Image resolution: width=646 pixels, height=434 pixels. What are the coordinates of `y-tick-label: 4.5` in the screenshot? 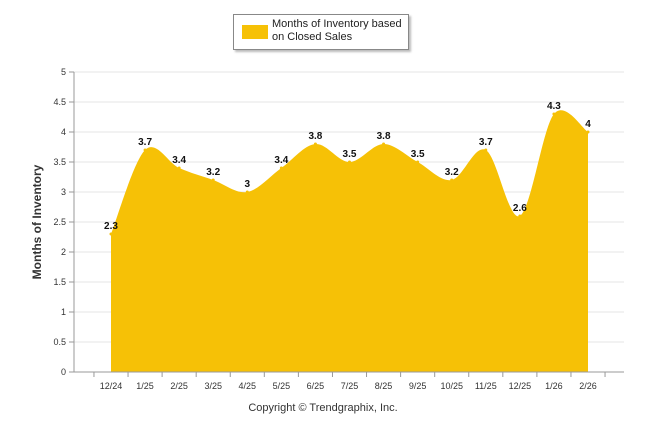 It's located at (59, 102).